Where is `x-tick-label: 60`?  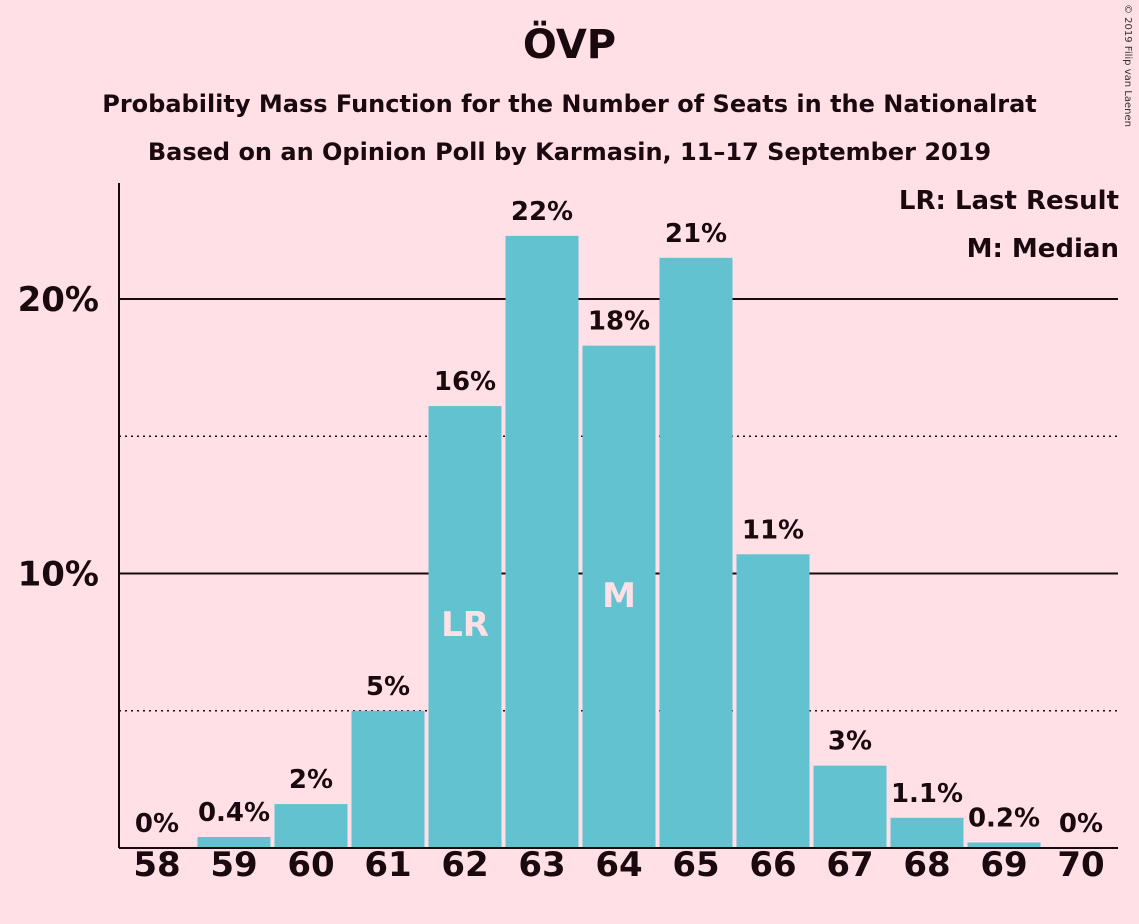 x-tick-label: 60 is located at coordinates (310, 865).